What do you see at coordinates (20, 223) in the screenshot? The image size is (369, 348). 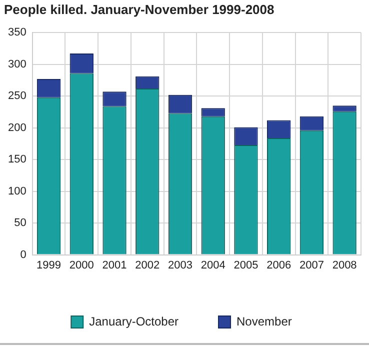 I see `y-tick-label: 50` at bounding box center [20, 223].